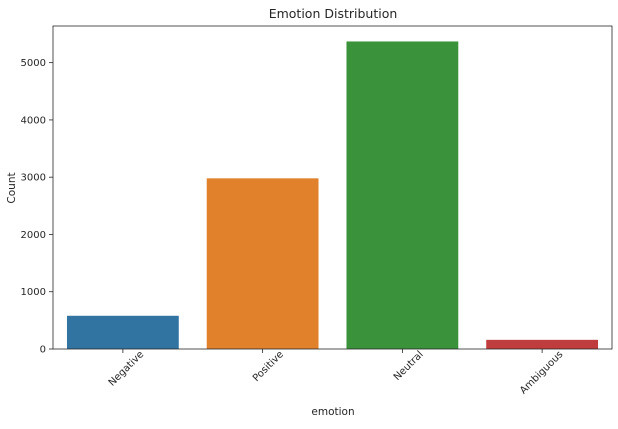 This screenshot has width=618, height=429. I want to click on x-tick-label: Negative, so click(127, 369).